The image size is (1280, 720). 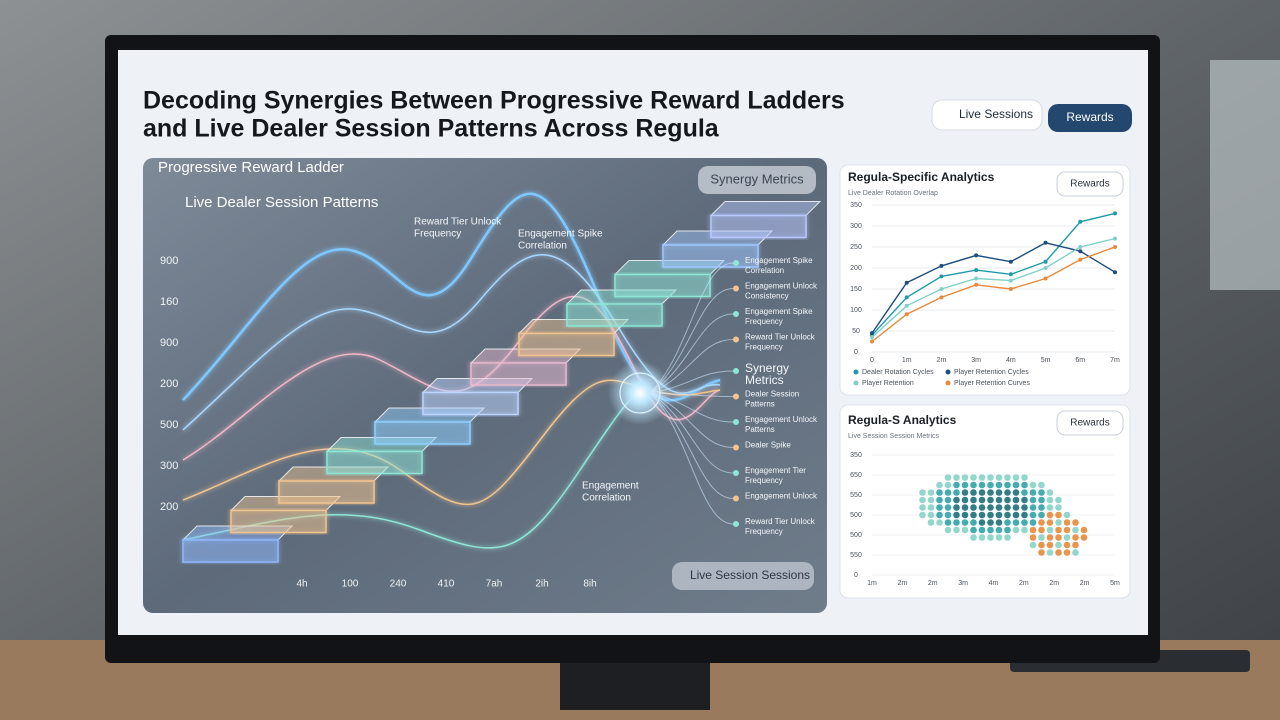 What do you see at coordinates (963, 583) in the screenshot?
I see `x-tick-label: 3m` at bounding box center [963, 583].